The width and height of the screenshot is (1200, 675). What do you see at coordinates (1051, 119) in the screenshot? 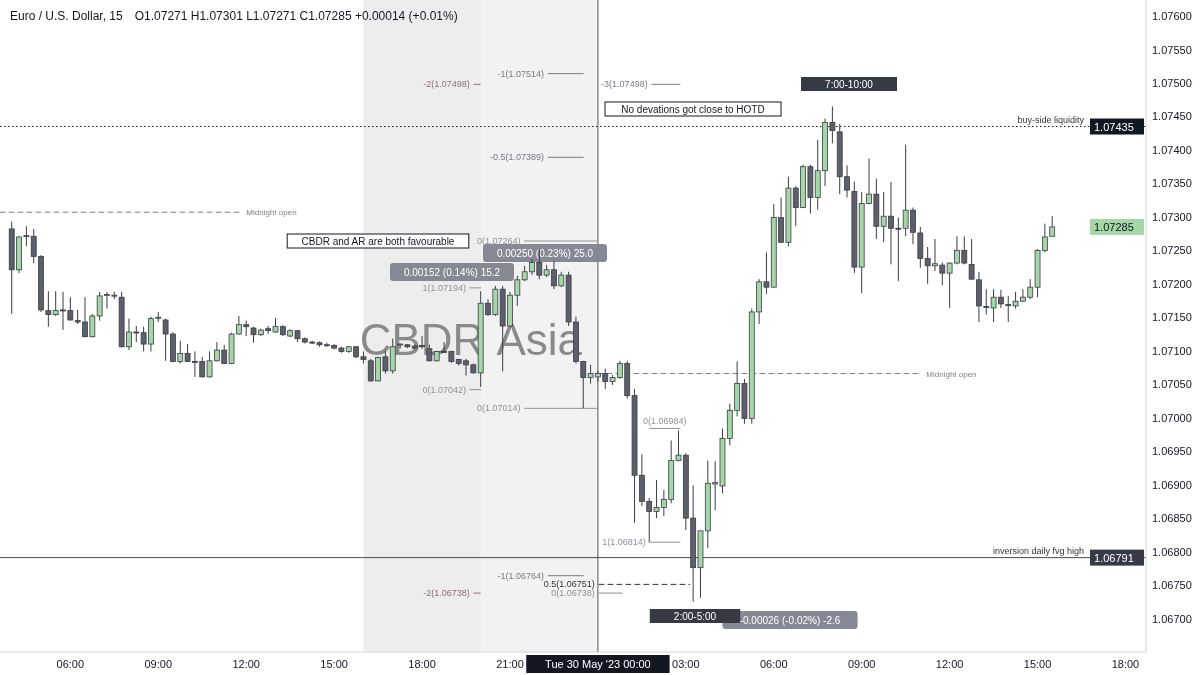
I see `ref-line-label: buy-side liquidity` at bounding box center [1051, 119].